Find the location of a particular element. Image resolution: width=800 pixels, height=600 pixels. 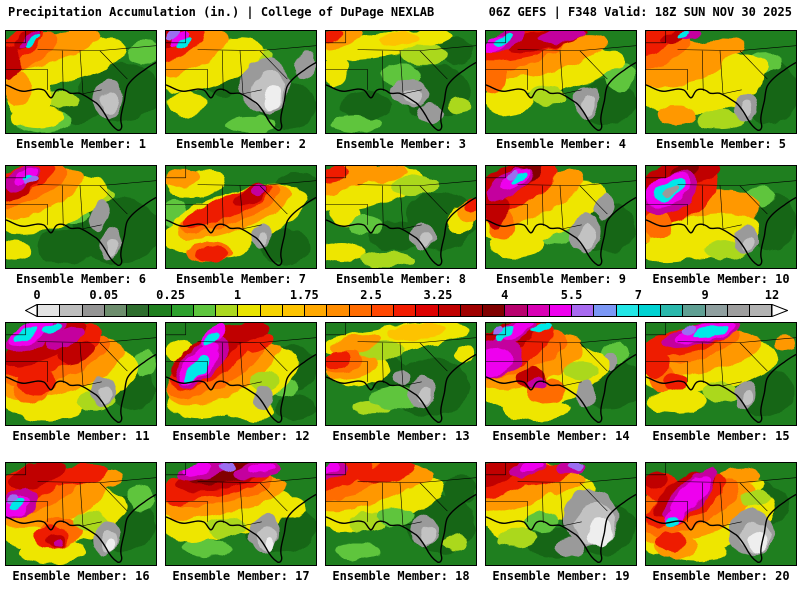

ensemble-tile-15: Ensemble Member: 15 is located at coordinates (721, 382).